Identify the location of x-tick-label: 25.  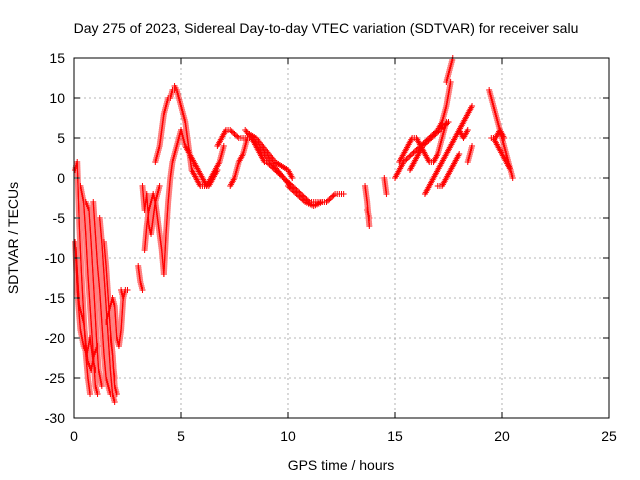
(609, 436).